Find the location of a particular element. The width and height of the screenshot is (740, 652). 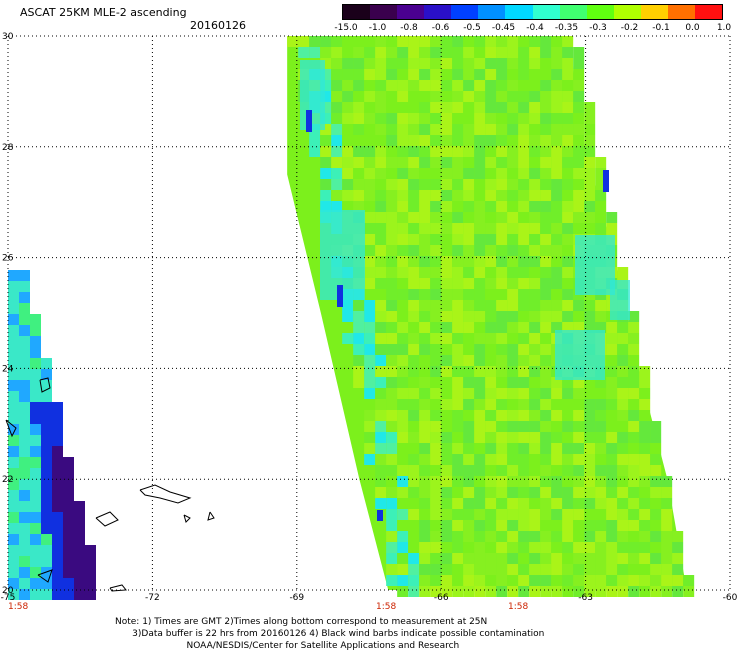

color-scale-swatch is located at coordinates (492, 12).